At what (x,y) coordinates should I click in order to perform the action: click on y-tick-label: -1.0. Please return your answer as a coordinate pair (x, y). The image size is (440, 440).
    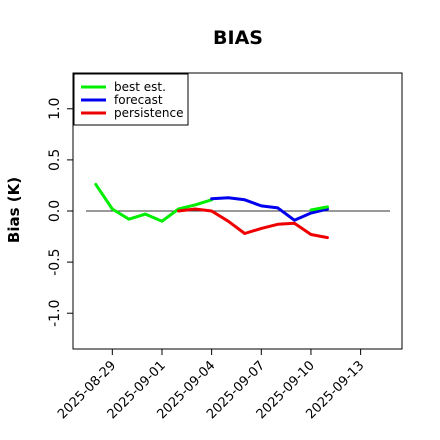
    Looking at the image, I should click on (55, 313).